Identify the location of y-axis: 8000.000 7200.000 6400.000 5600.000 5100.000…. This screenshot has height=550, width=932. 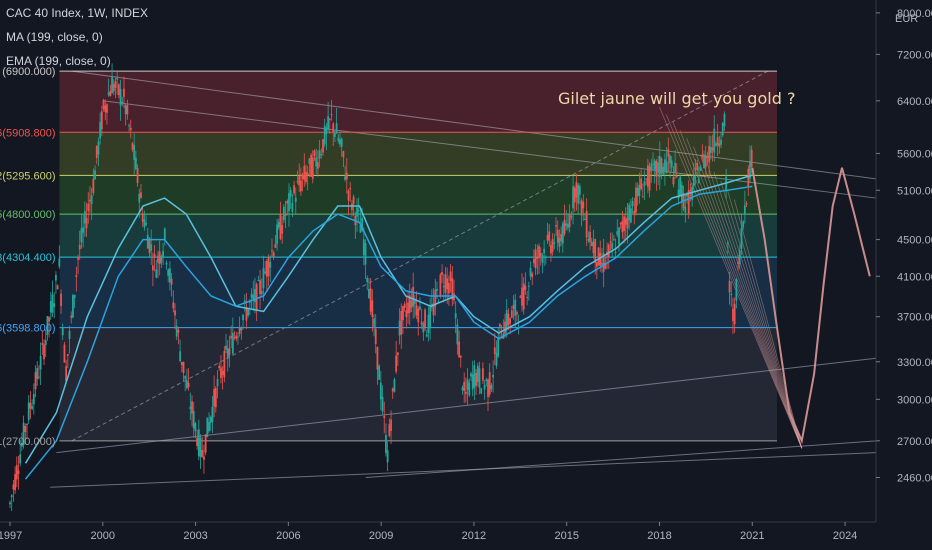
(903, 275).